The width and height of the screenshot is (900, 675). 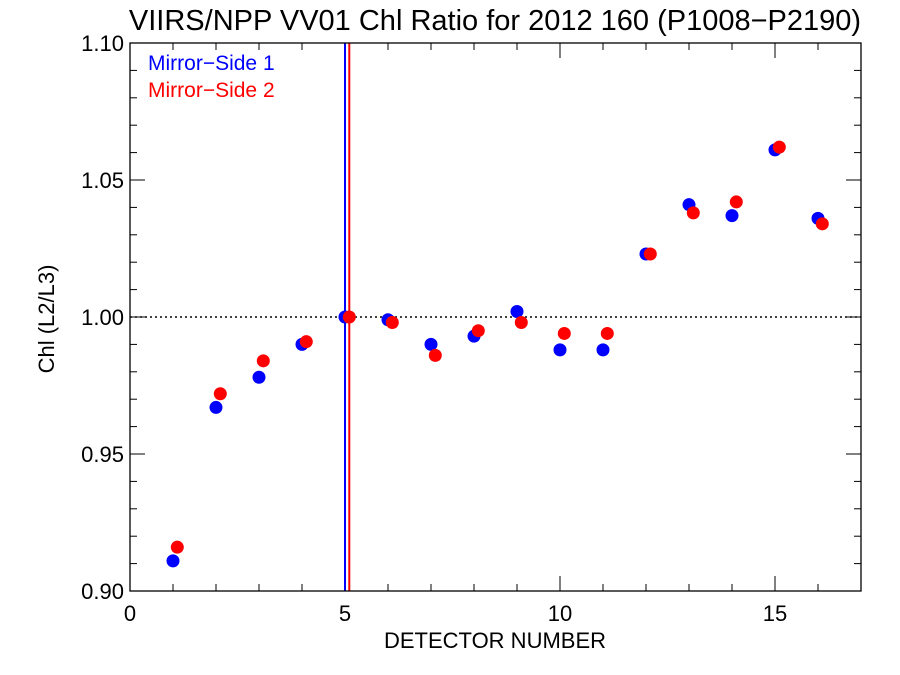 I want to click on x-axis-label: DETECTOR NUMBER, so click(x=495, y=640).